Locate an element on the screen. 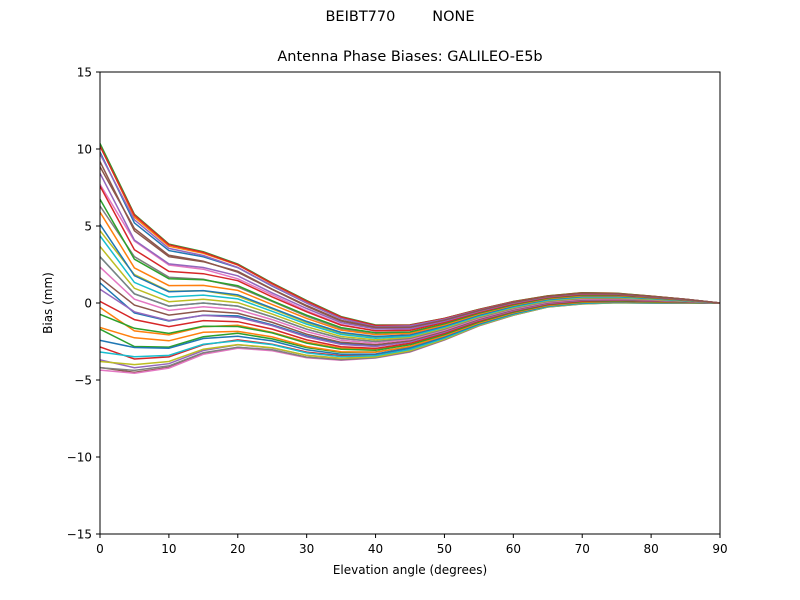  y-tick-label: 15 is located at coordinates (84, 73).